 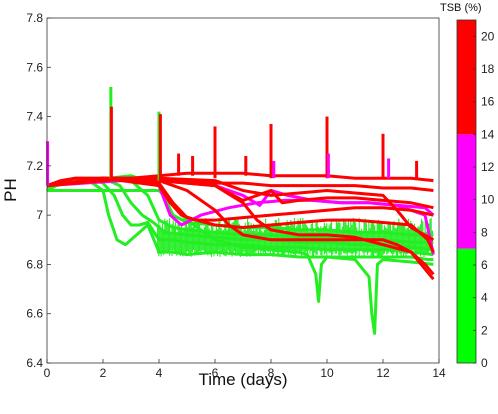 I want to click on x-tick-label: 12, so click(x=383, y=373).